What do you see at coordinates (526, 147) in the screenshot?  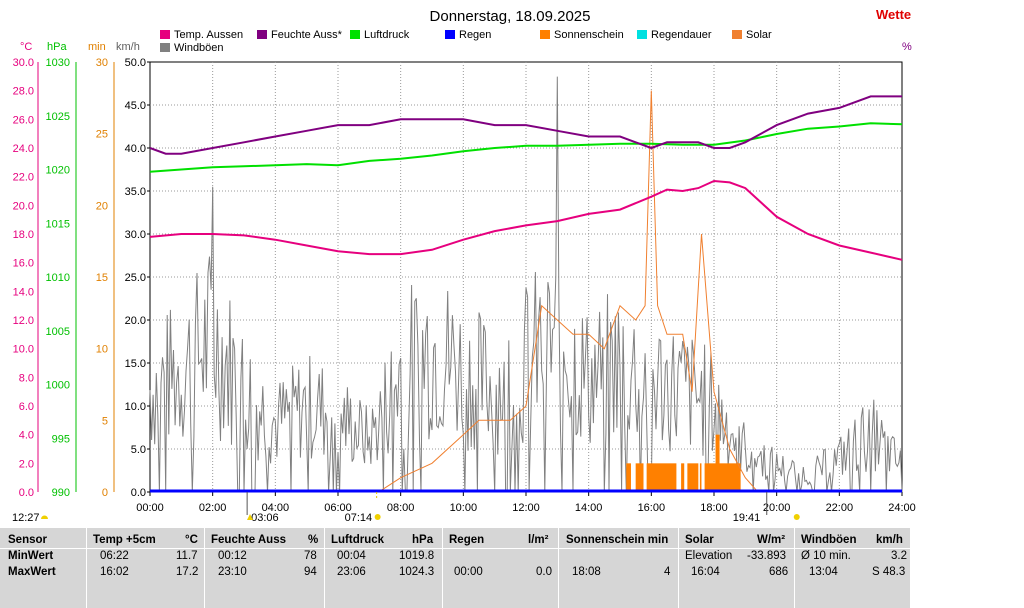 I see `series-luftdruck` at bounding box center [526, 147].